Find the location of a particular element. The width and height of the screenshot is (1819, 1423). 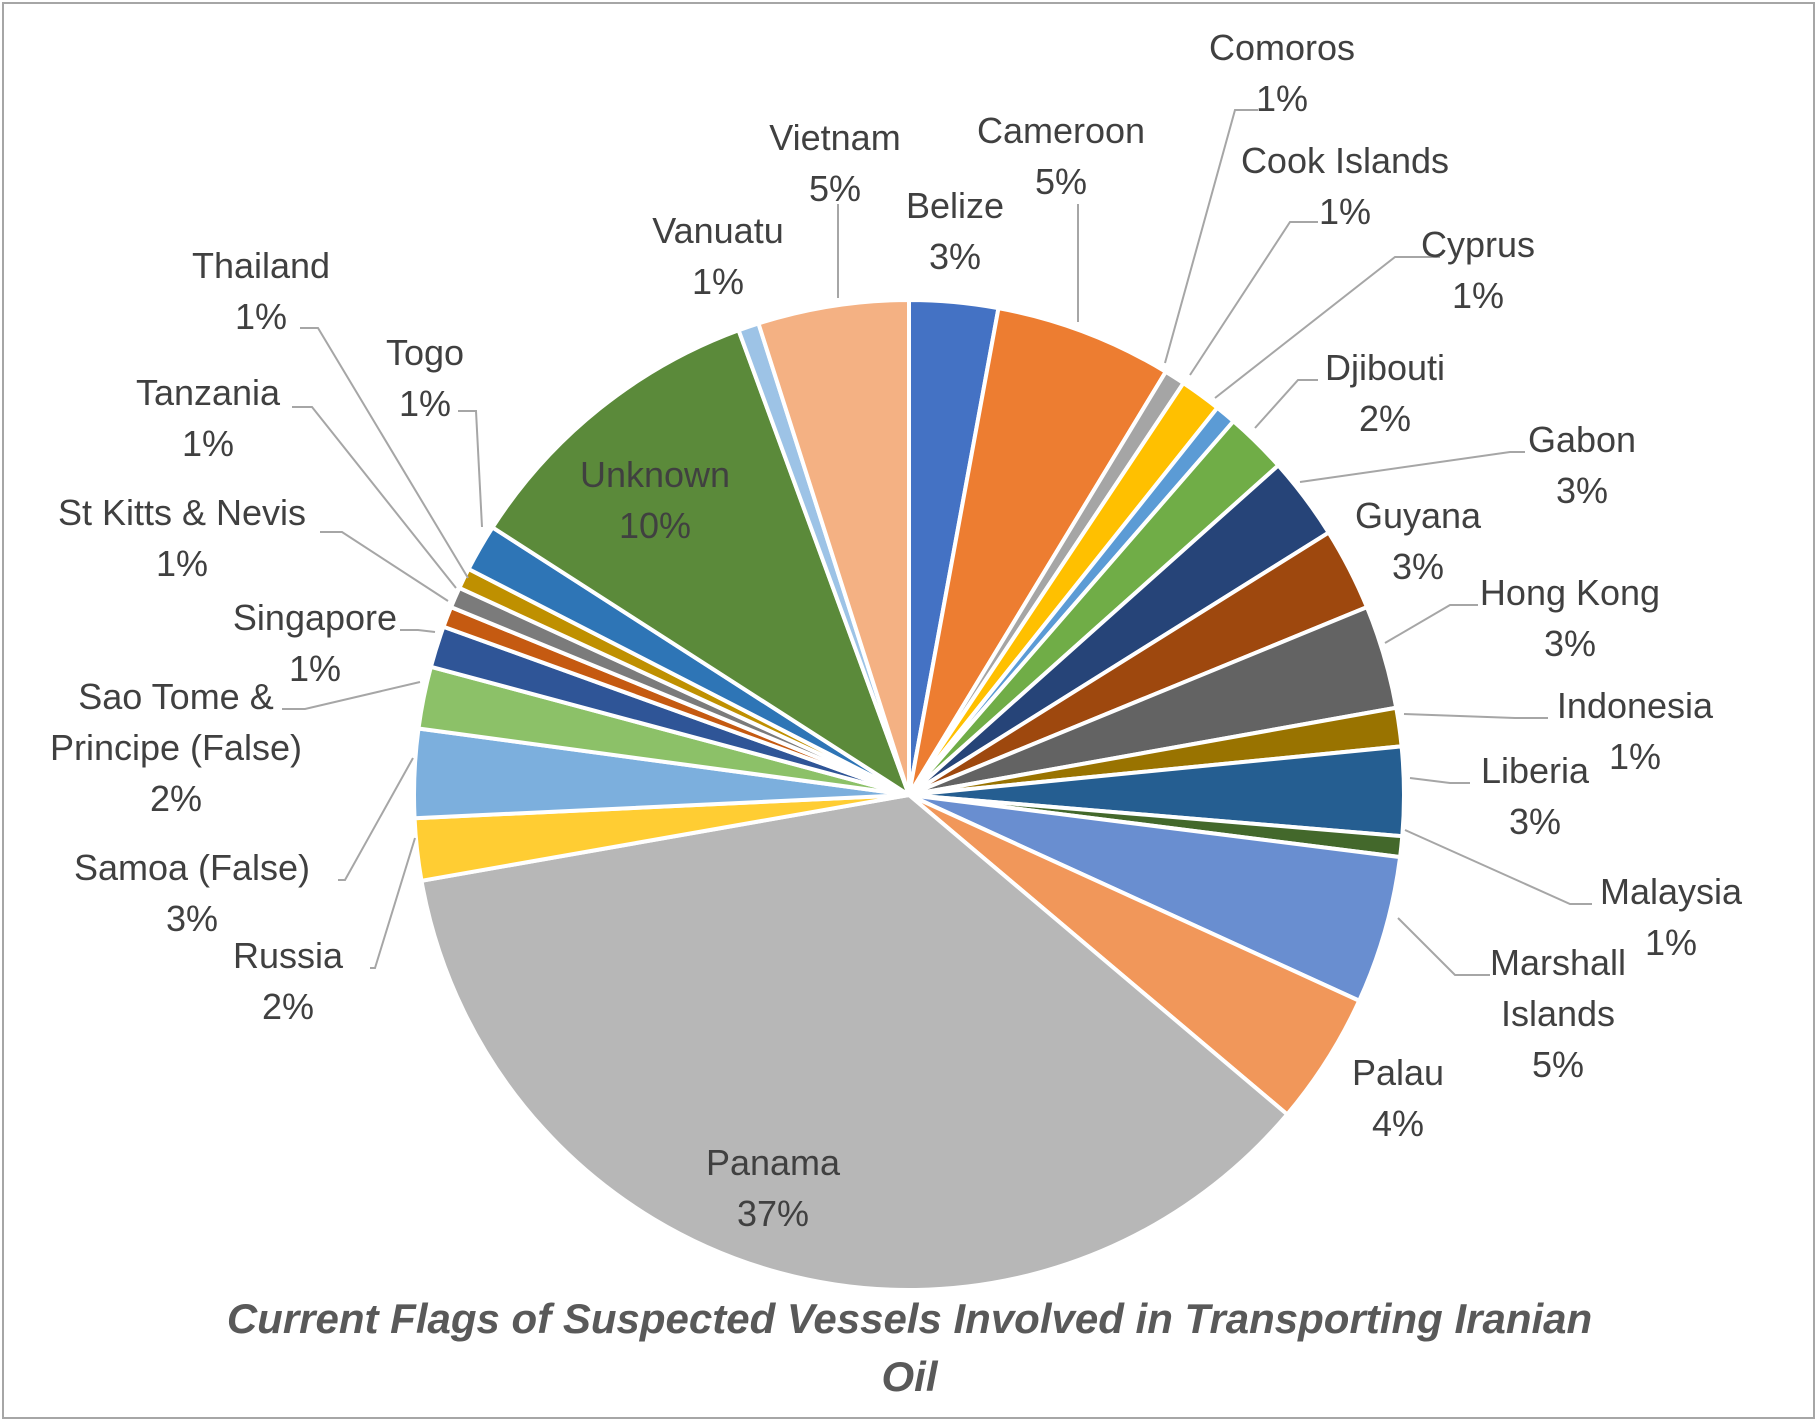

slice-label-unknown: Unknown 10% is located at coordinates (655, 500).